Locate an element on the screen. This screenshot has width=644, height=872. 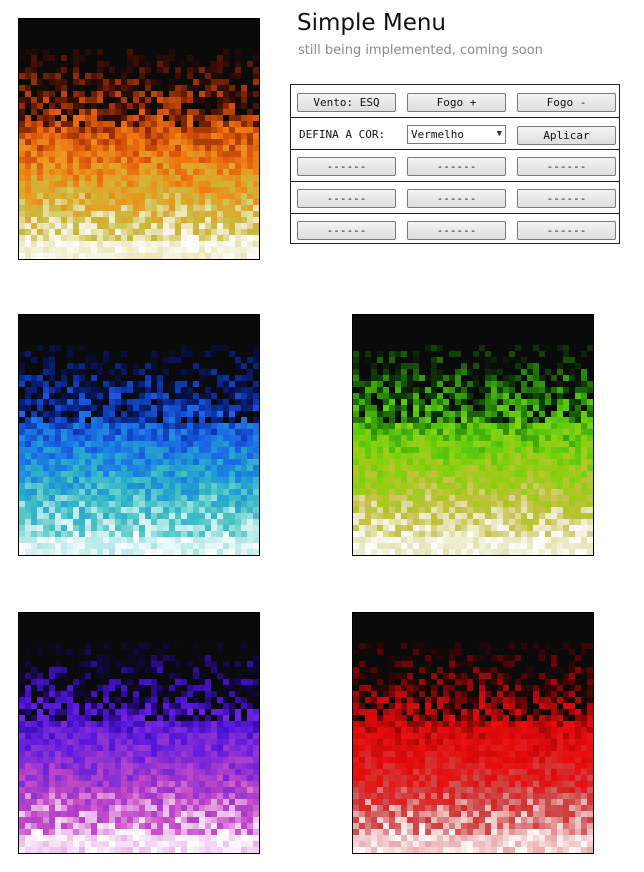
chevron-down-icon: ▼ is located at coordinates (499, 134).